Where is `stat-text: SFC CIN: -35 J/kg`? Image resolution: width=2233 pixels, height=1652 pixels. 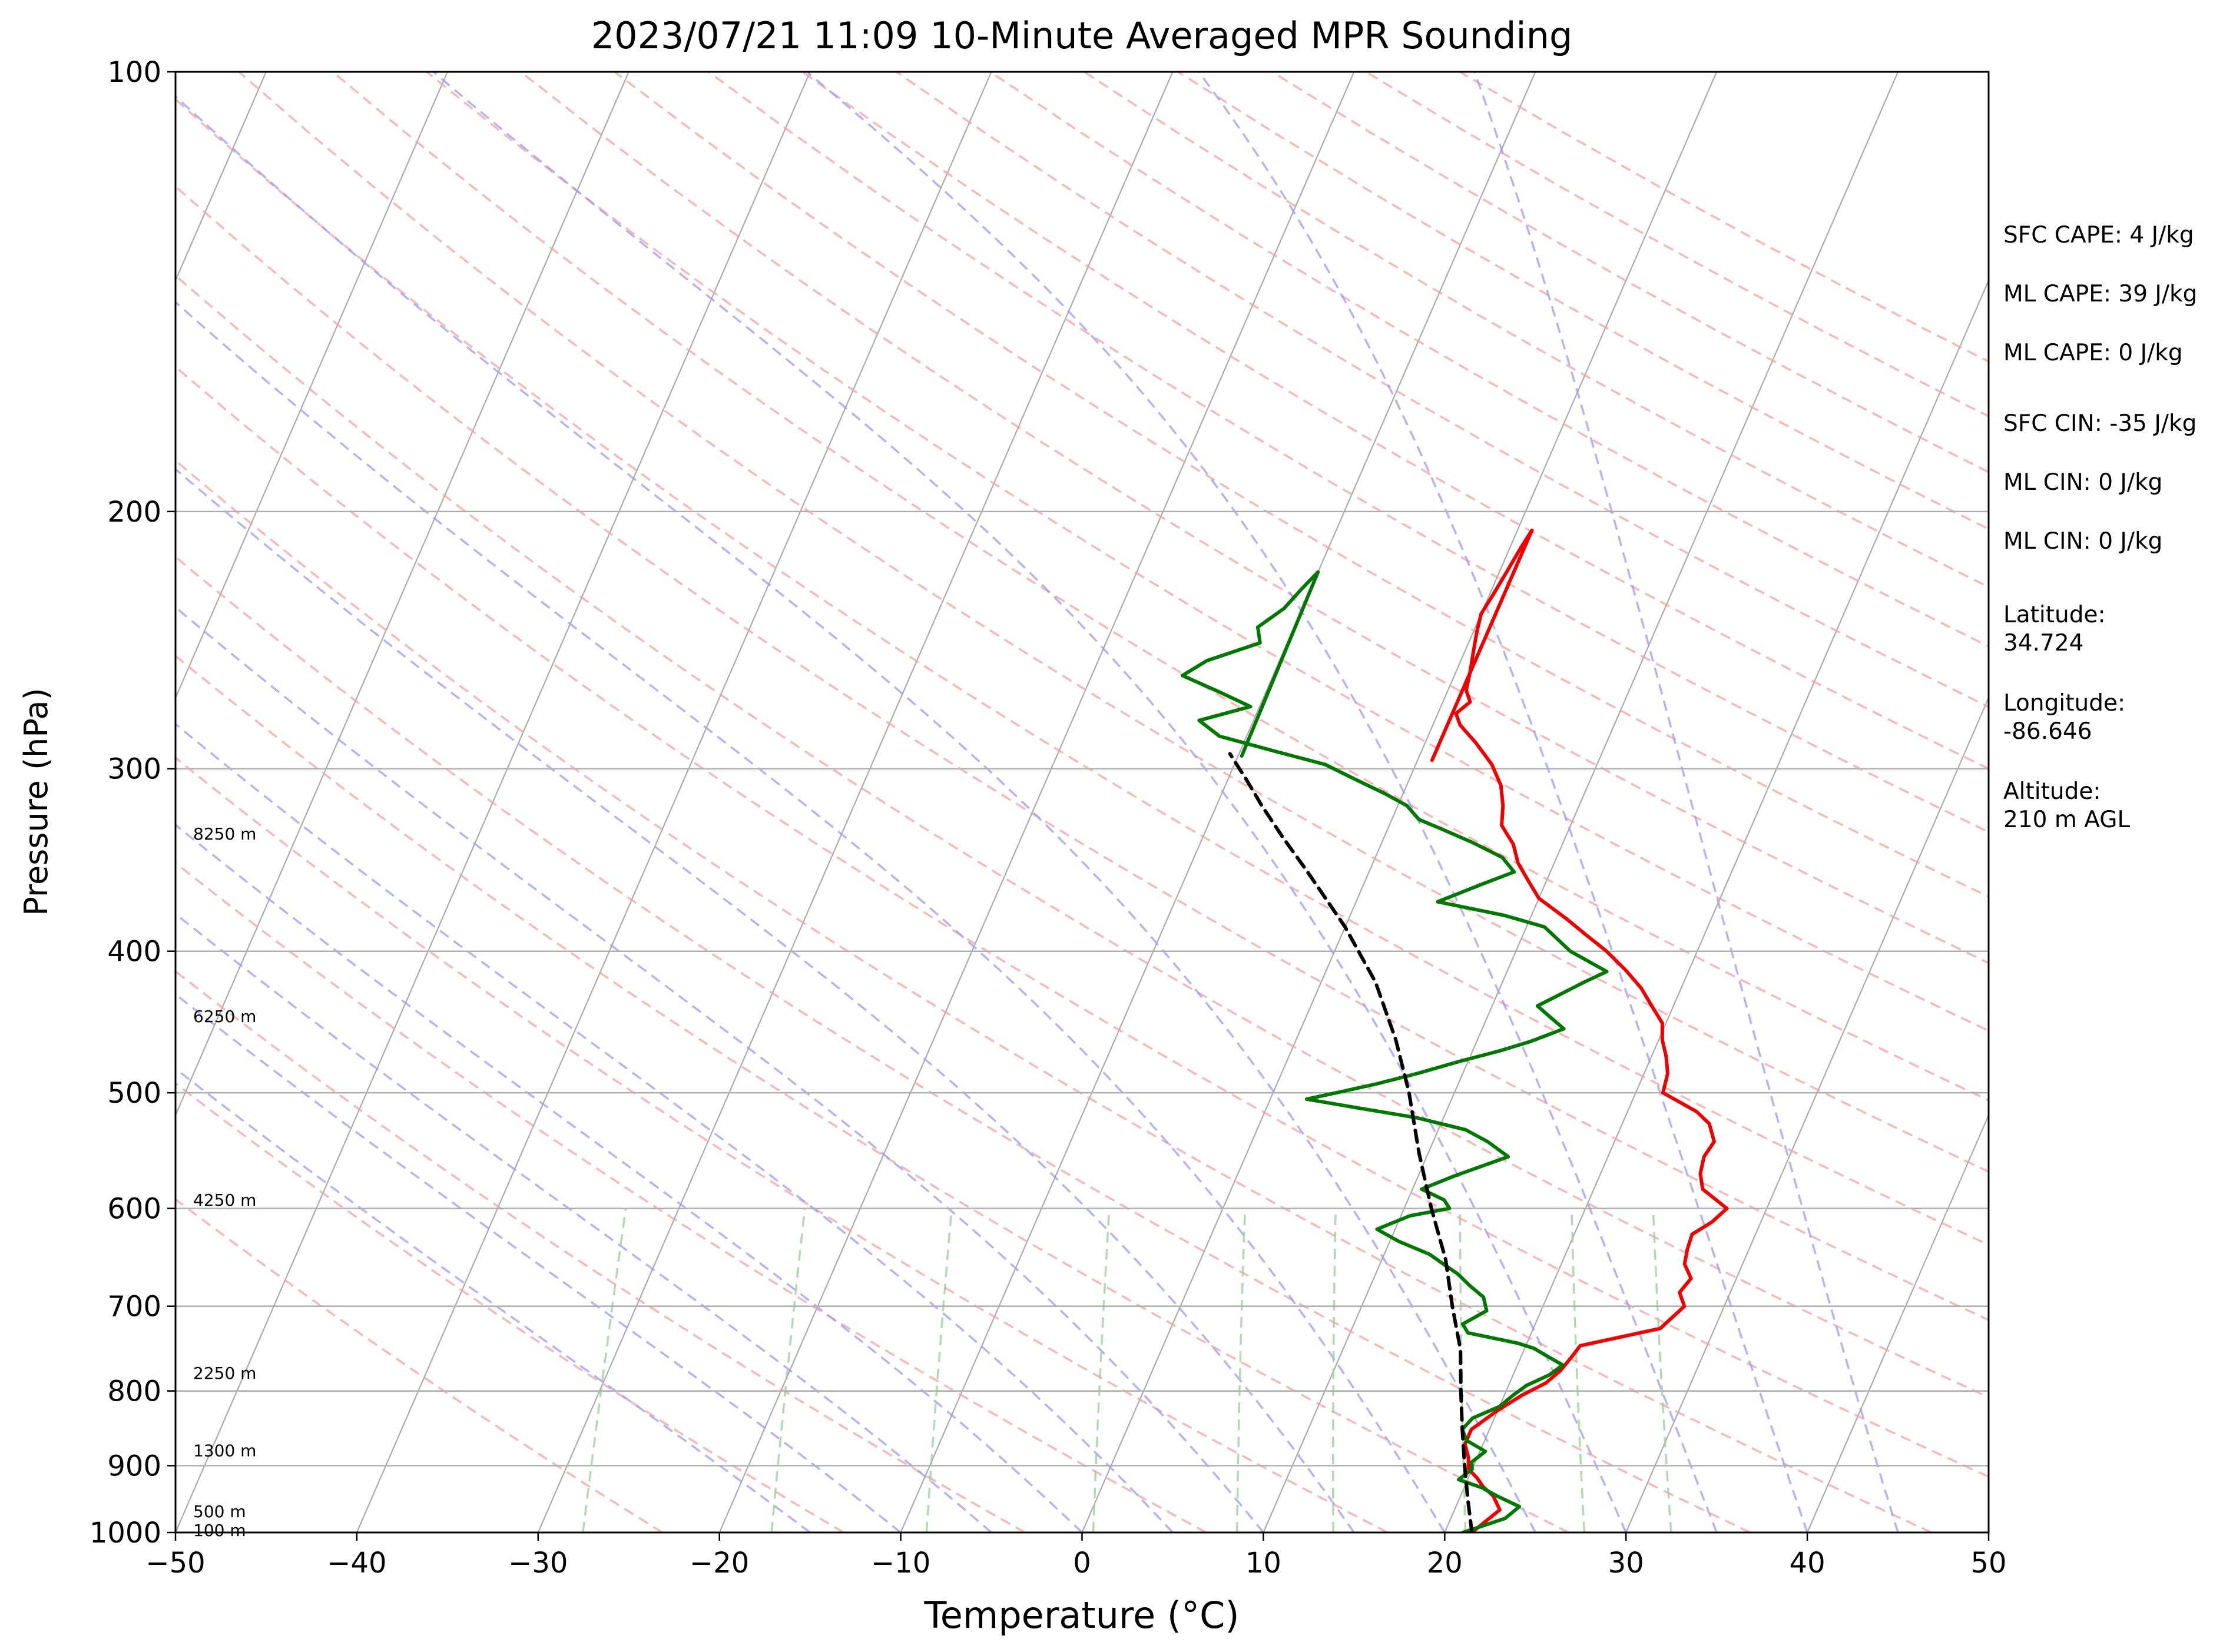
stat-text: SFC CIN: -35 J/kg is located at coordinates (2099, 423).